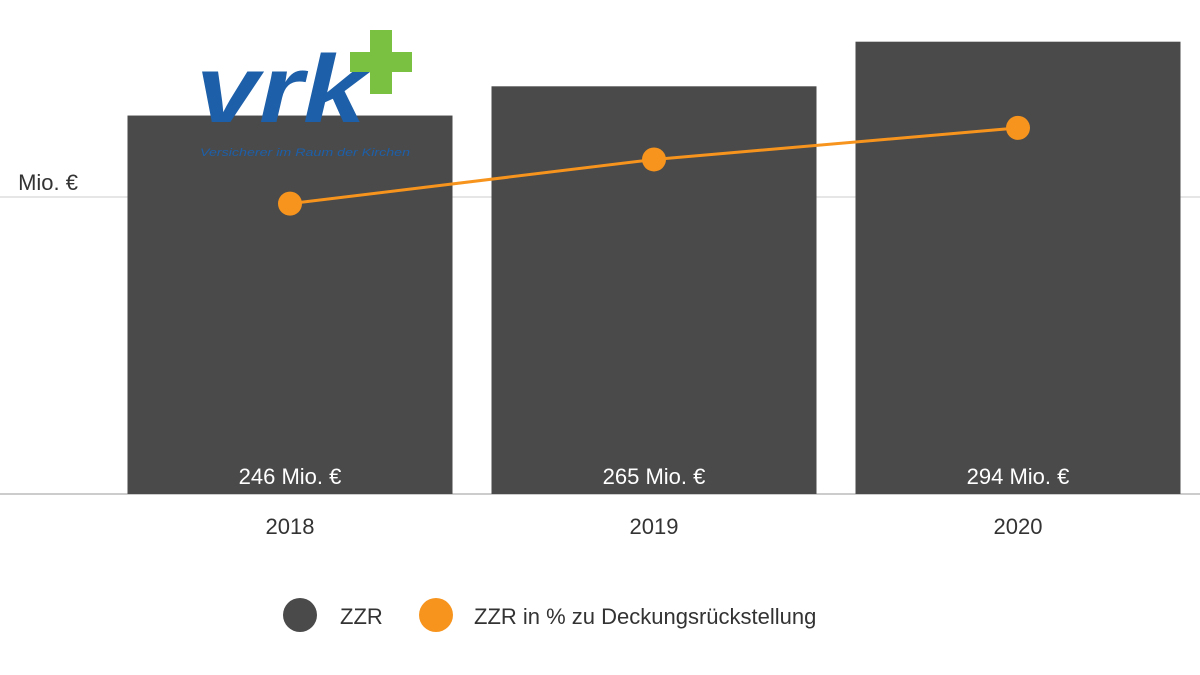  I want to click on y-tick-label: Mio. €, so click(48, 182).